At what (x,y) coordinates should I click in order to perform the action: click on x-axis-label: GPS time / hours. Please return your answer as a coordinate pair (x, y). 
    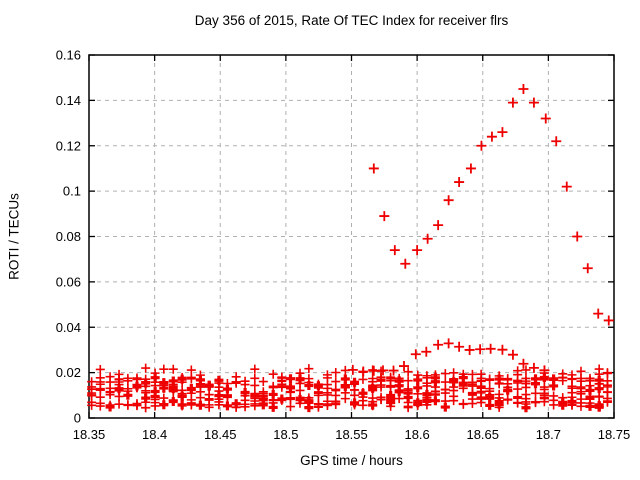
    Looking at the image, I should click on (351, 460).